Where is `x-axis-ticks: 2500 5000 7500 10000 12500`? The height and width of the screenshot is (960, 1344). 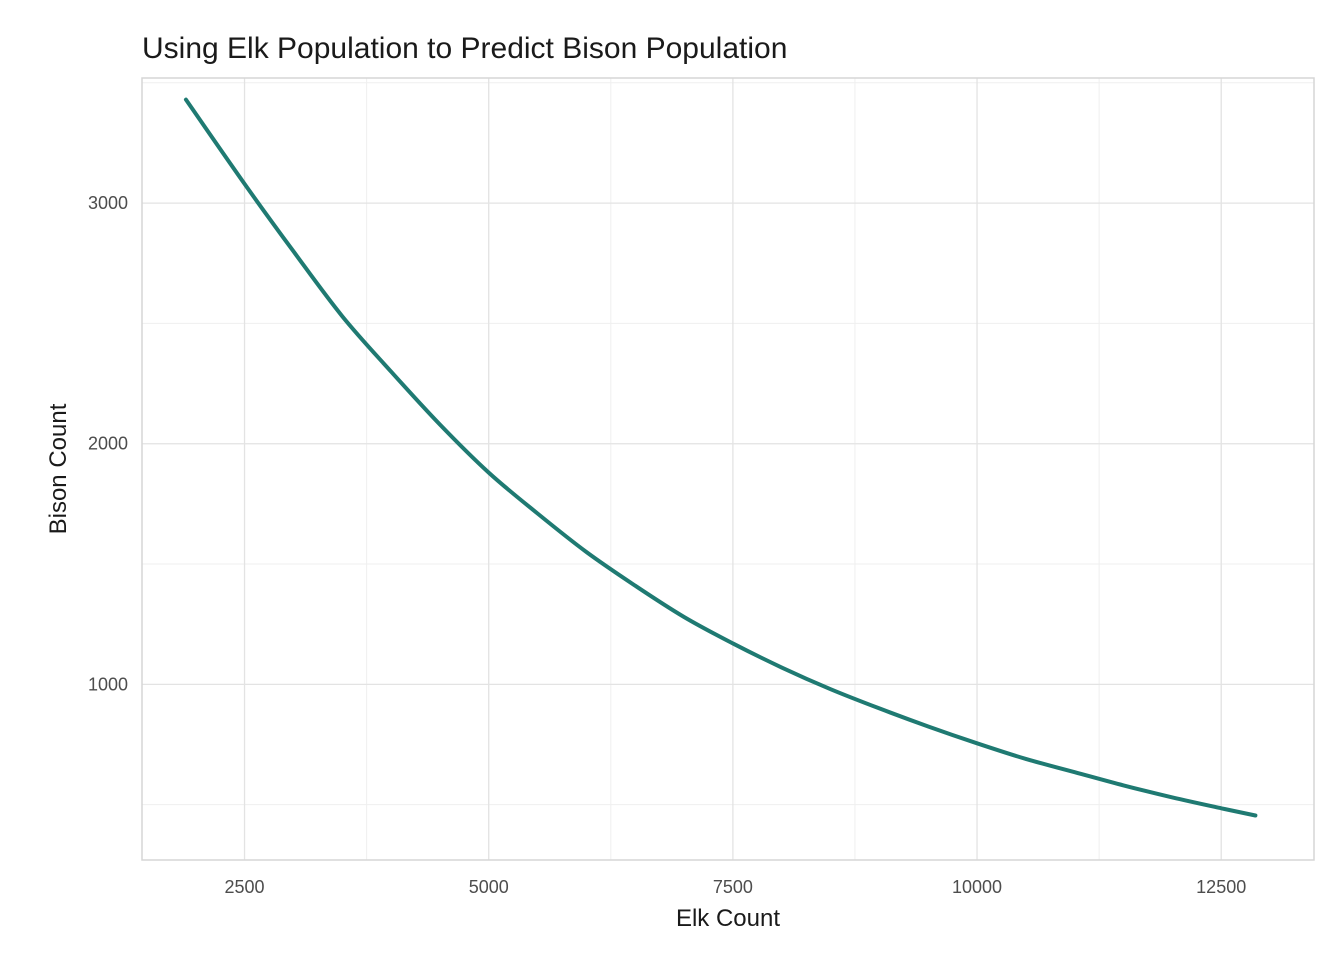
x-axis-ticks: 2500 5000 7500 10000 12500 is located at coordinates (736, 887).